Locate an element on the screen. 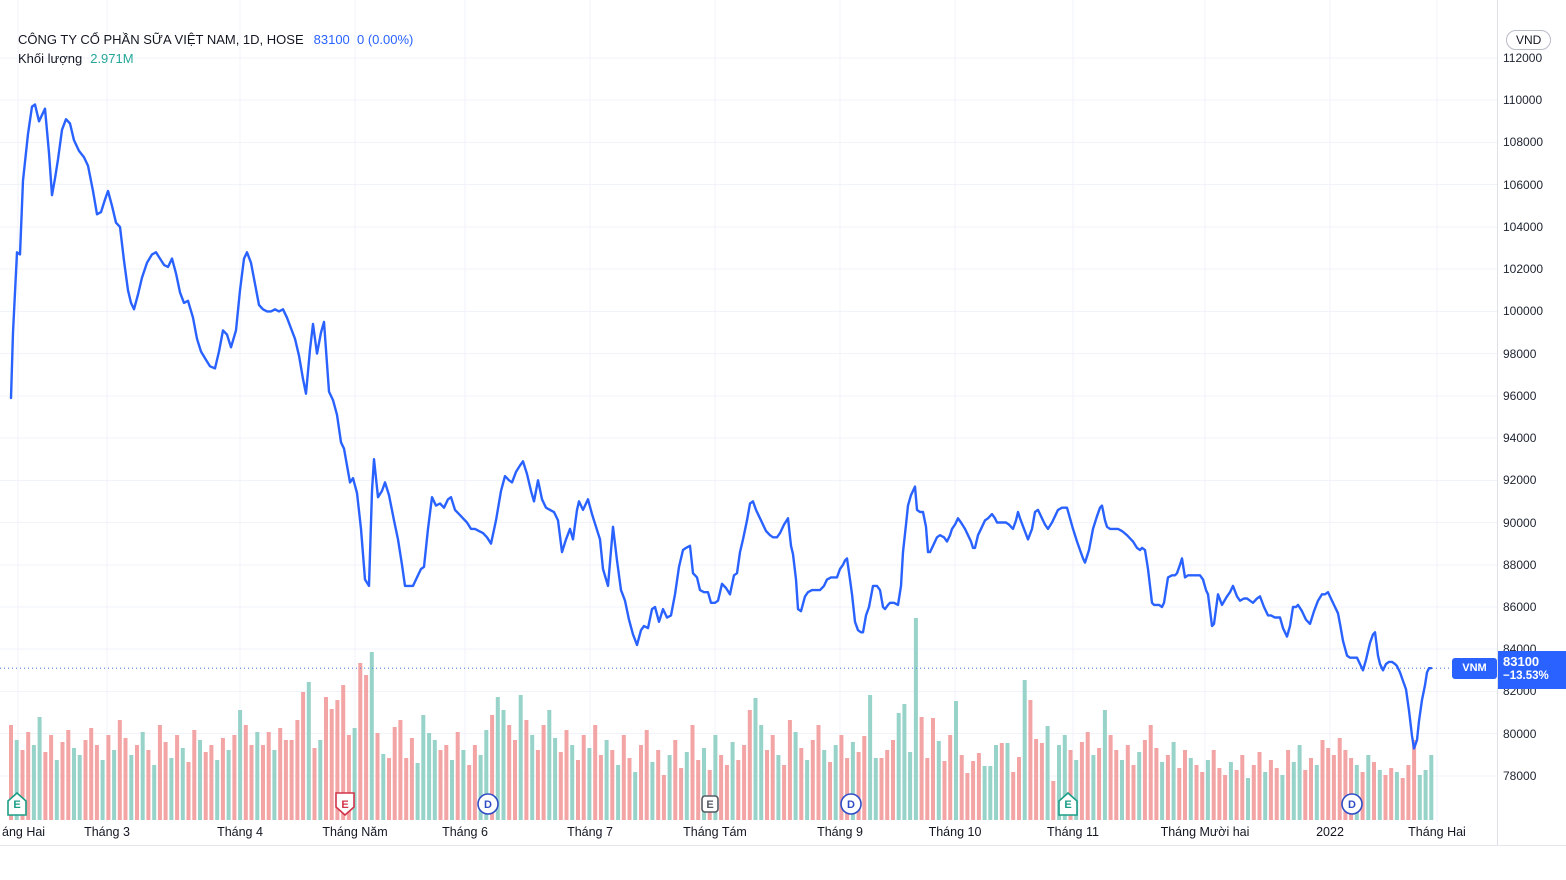 The image size is (1566, 880). legend-volume-row: Khối lượng 2.971M is located at coordinates (215, 58).